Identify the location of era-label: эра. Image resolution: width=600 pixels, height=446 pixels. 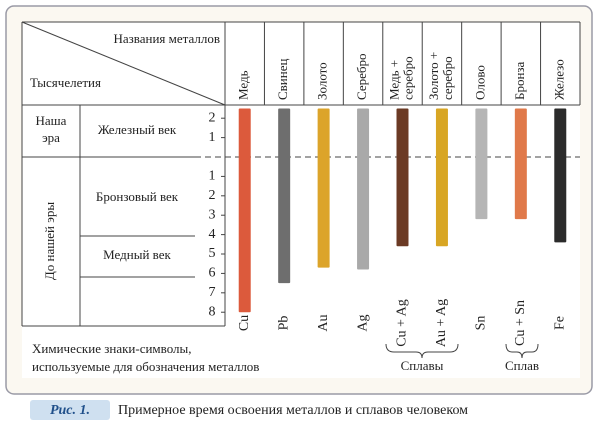
(51, 137).